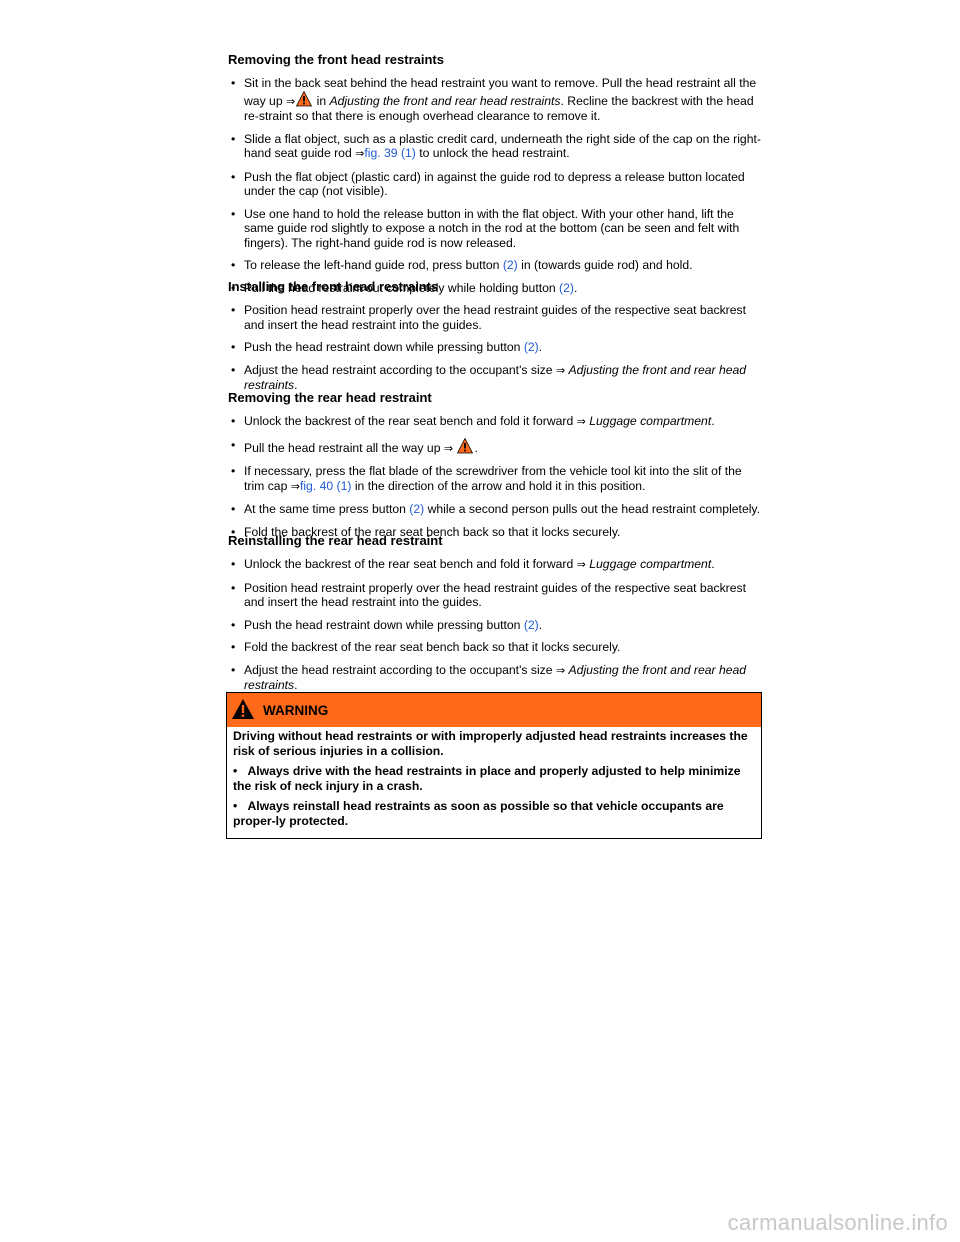 The image size is (960, 1242). I want to click on instruction-text: At the same time press button, so click(327, 509).